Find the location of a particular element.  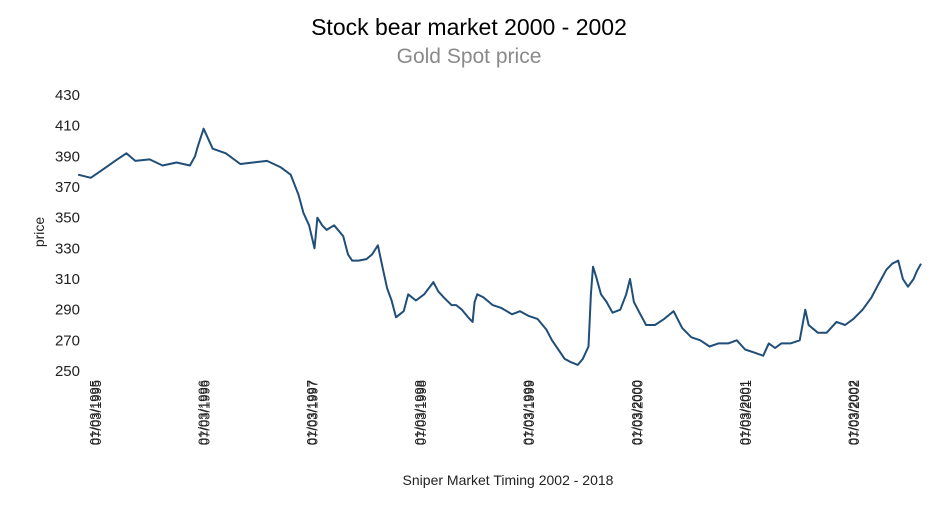

y-axis-label: price is located at coordinates (39, 232).